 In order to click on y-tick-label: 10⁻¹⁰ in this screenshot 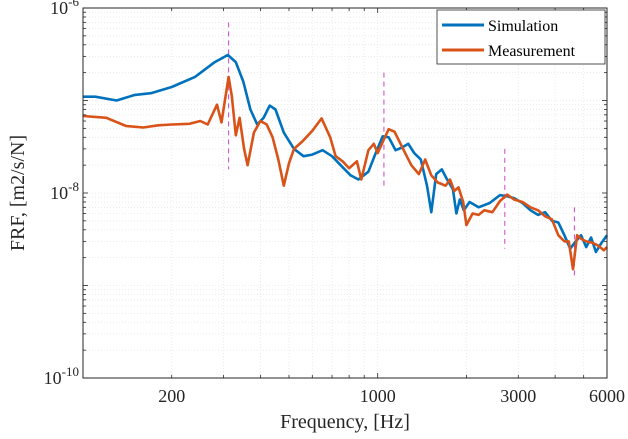, I will do `click(61, 376)`.